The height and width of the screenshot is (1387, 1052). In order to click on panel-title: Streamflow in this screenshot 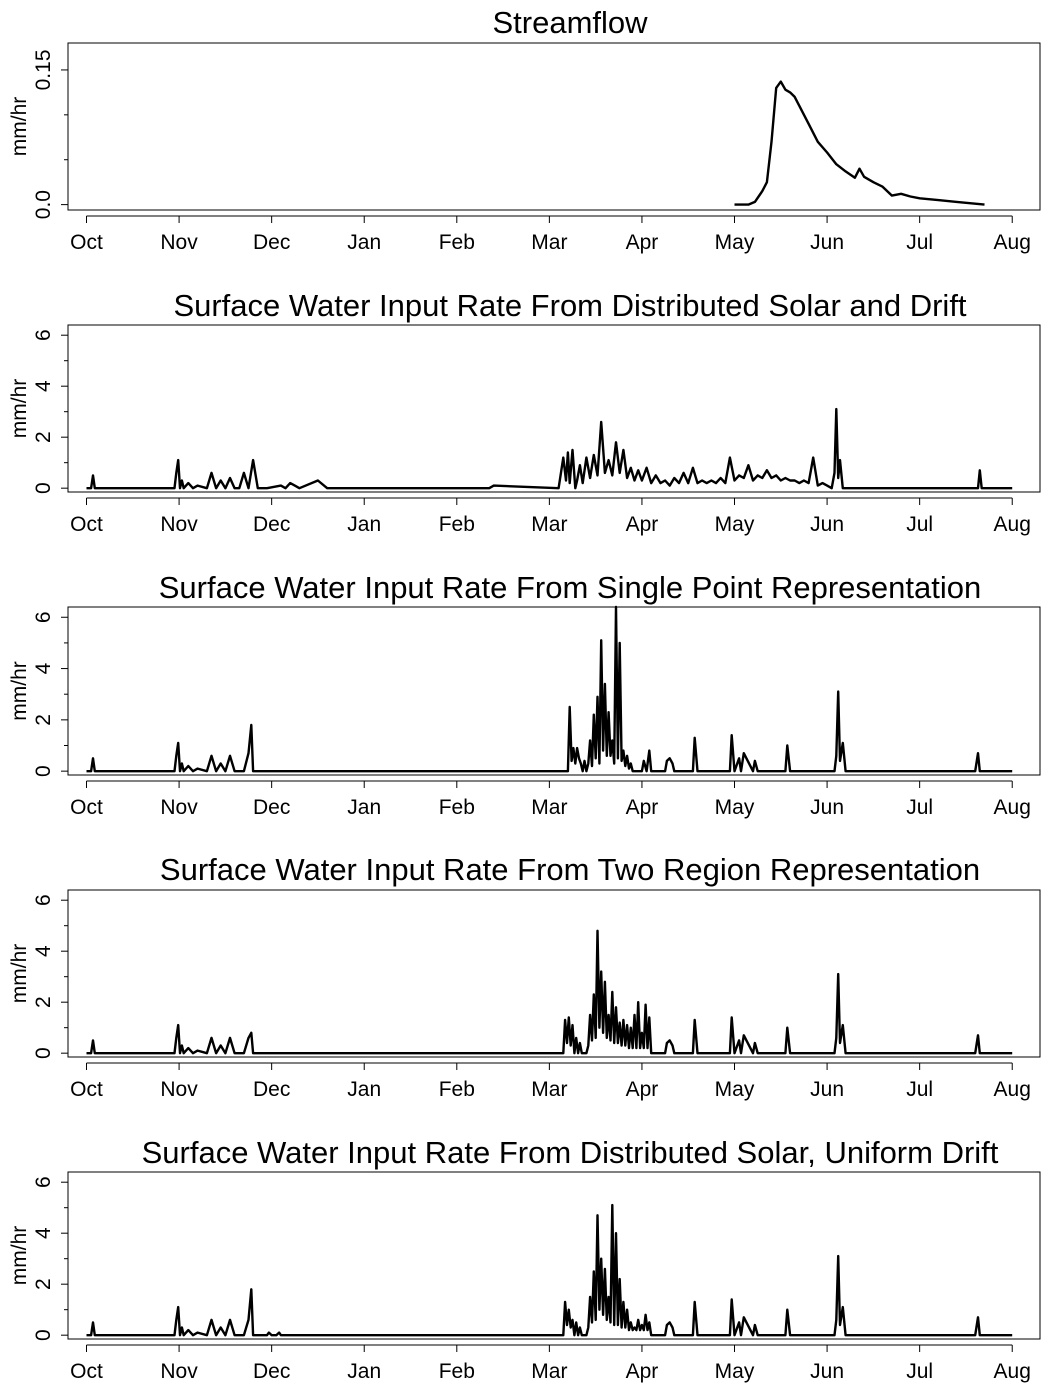, I will do `click(570, 22)`.